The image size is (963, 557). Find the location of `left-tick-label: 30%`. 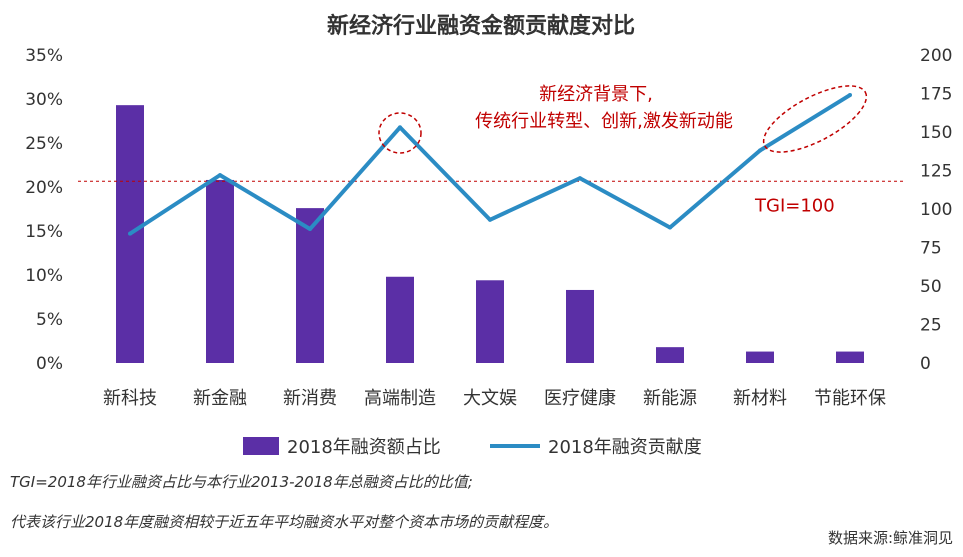

left-tick-label: 30% is located at coordinates (44, 100).